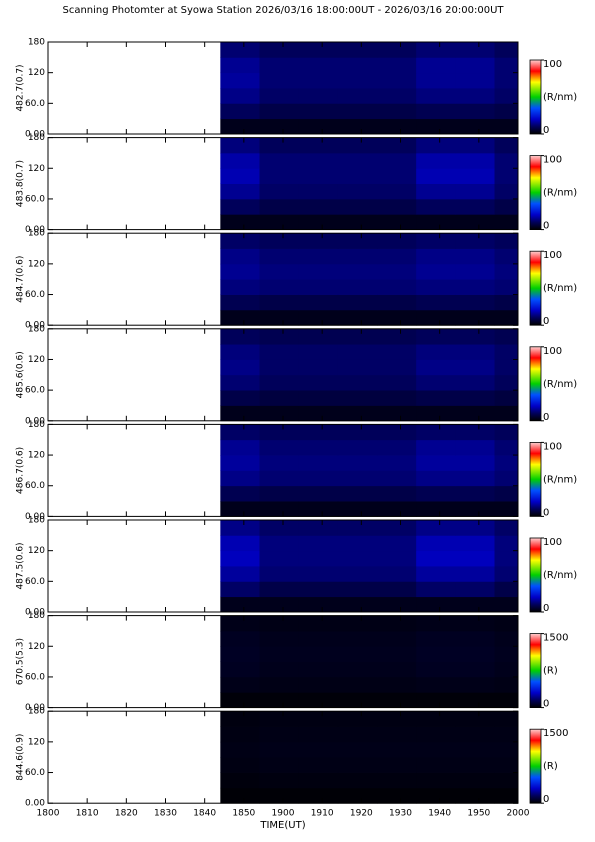 The width and height of the screenshot is (595, 842). Describe the element at coordinates (535, 670) in the screenshot. I see `colorbar` at that location.